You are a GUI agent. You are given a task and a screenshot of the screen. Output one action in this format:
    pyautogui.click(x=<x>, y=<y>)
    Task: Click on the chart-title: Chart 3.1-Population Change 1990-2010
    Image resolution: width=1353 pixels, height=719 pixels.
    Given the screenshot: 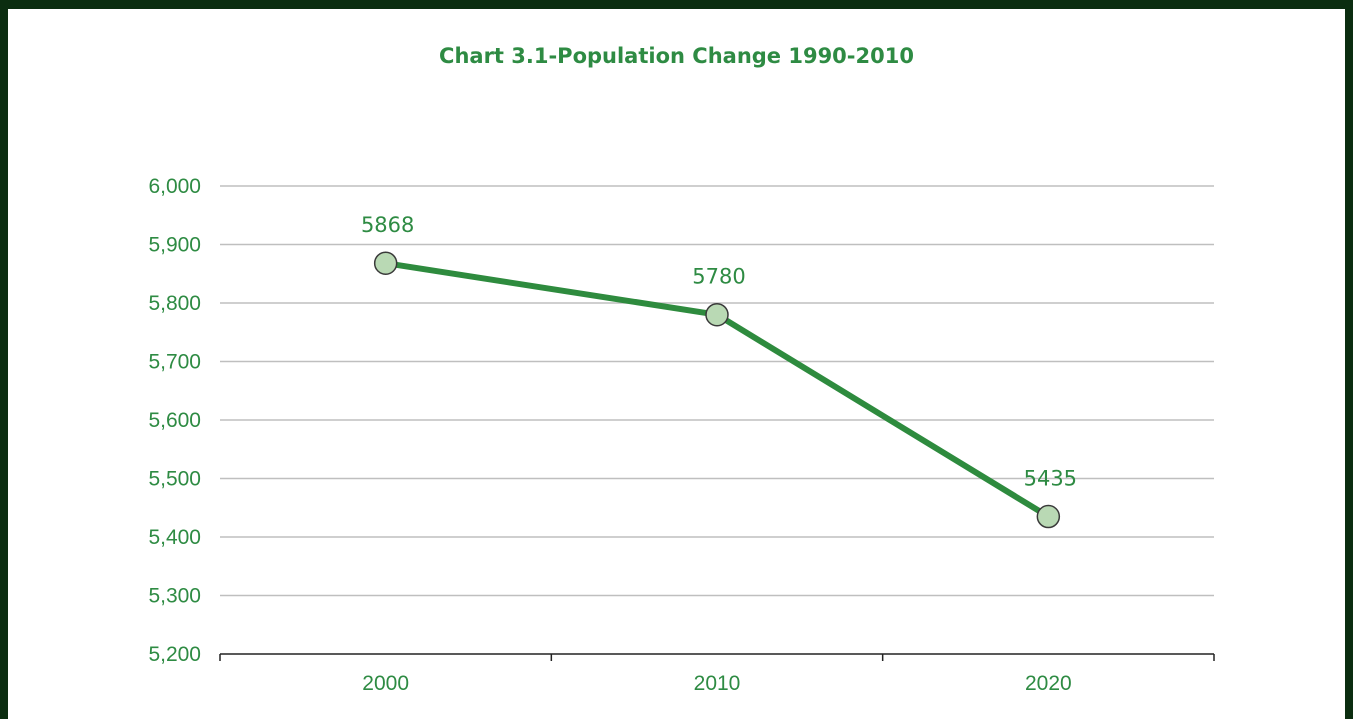 What is the action you would take?
    pyautogui.click(x=676, y=56)
    